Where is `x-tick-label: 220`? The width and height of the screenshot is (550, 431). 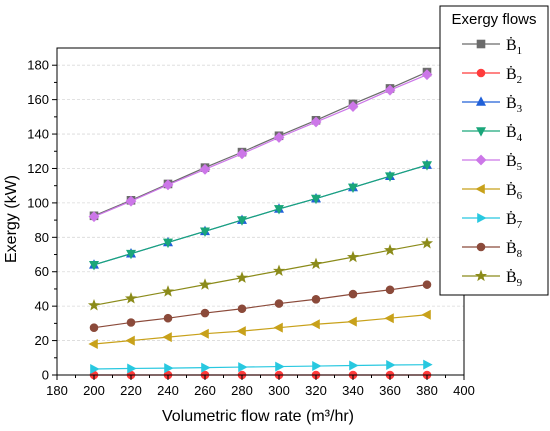 x-tick-label: 220 is located at coordinates (131, 390).